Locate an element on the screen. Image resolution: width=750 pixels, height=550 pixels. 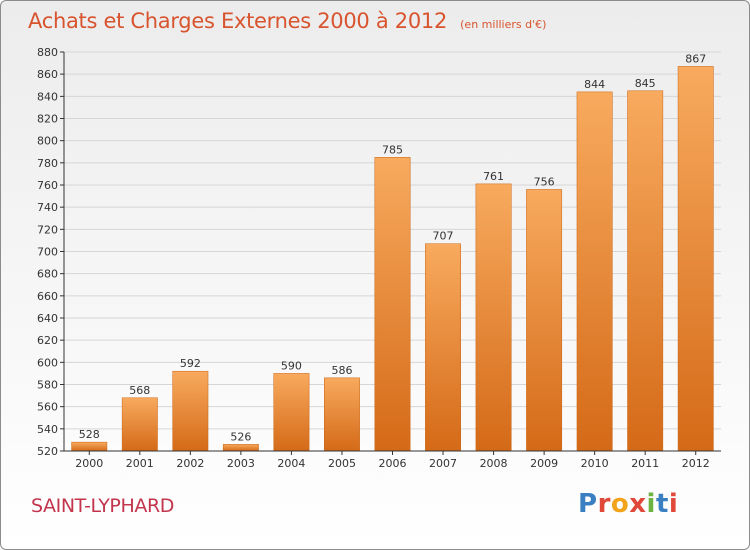
x-tick-label: 2007 is located at coordinates (443, 463).